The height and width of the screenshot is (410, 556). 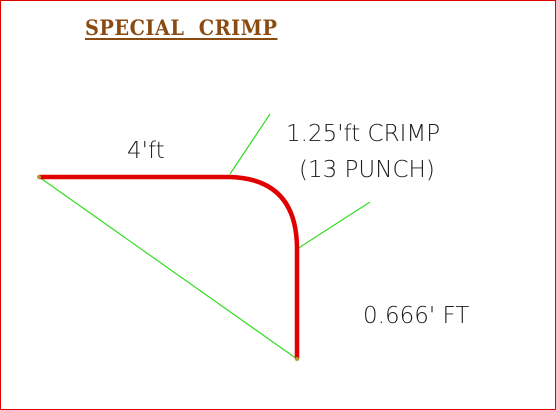 What do you see at coordinates (146, 151) in the screenshot?
I see `top-length-label: 4'ft` at bounding box center [146, 151].